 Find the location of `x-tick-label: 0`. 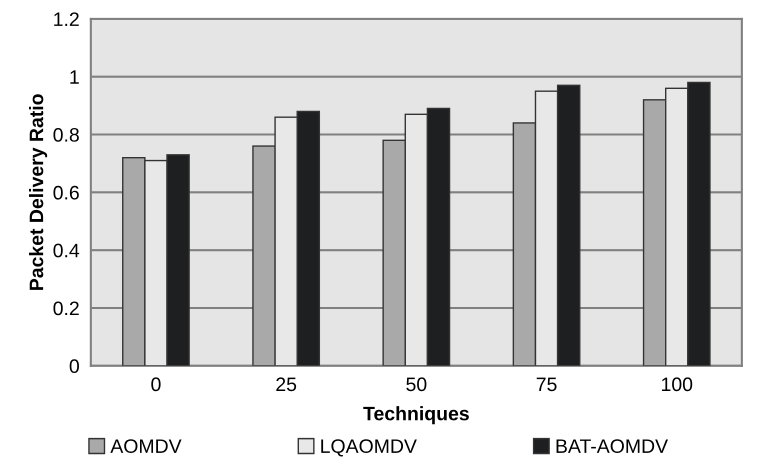

x-tick-label: 0 is located at coordinates (156, 384).